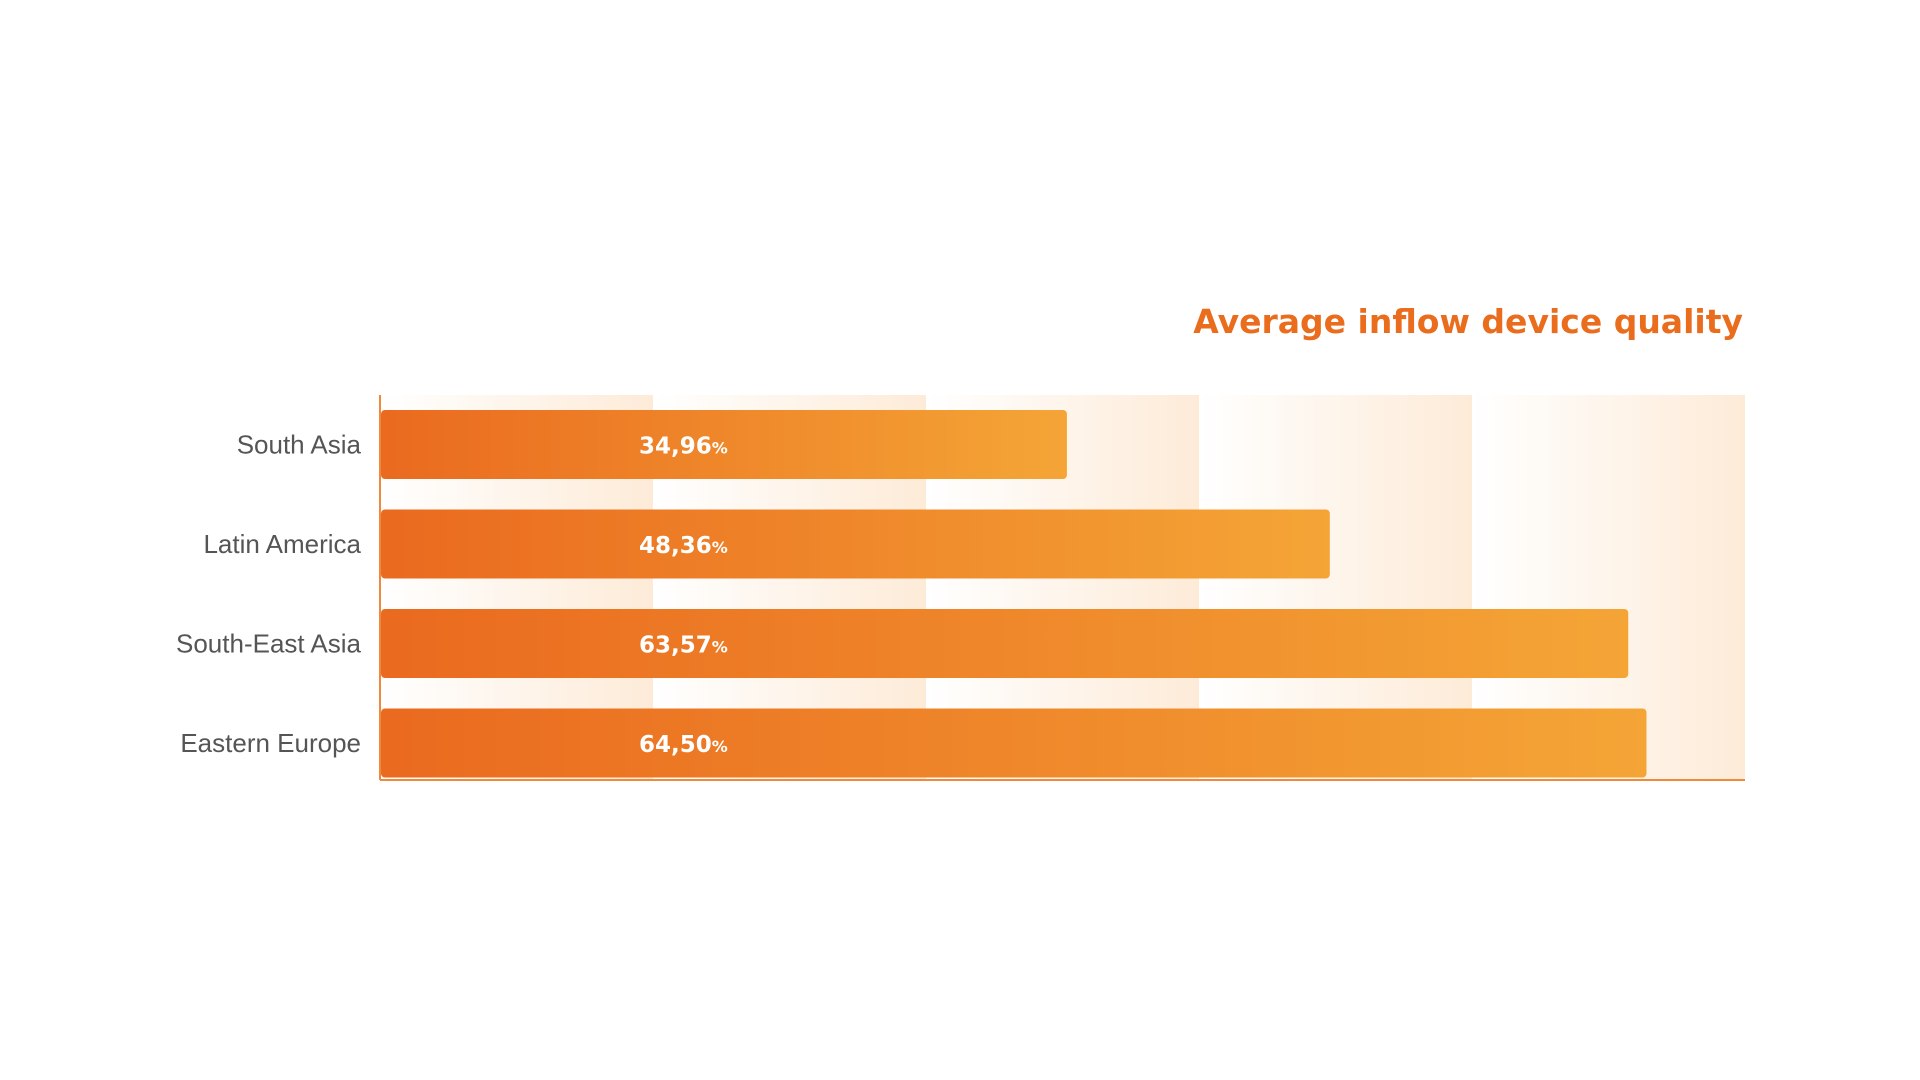 Image resolution: width=1920 pixels, height=1080 pixels. I want to click on value-label: 63,57%, so click(683, 646).